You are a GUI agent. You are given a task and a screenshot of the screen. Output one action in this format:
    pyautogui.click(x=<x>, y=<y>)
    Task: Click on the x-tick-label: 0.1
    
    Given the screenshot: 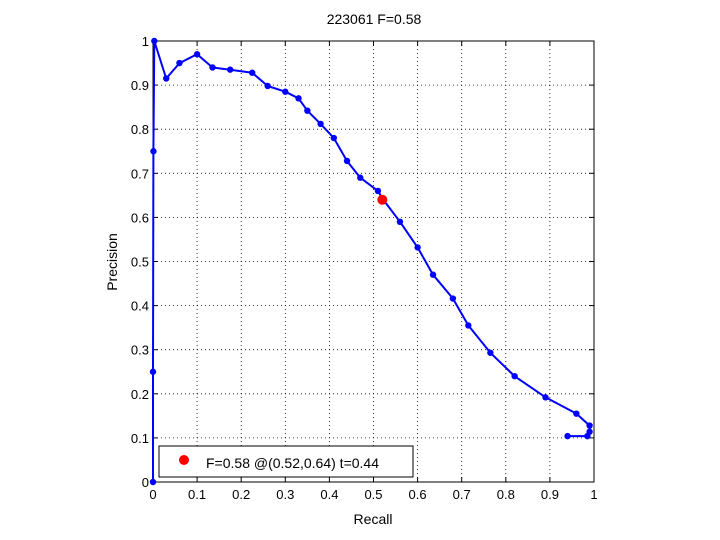 What is the action you would take?
    pyautogui.click(x=197, y=494)
    